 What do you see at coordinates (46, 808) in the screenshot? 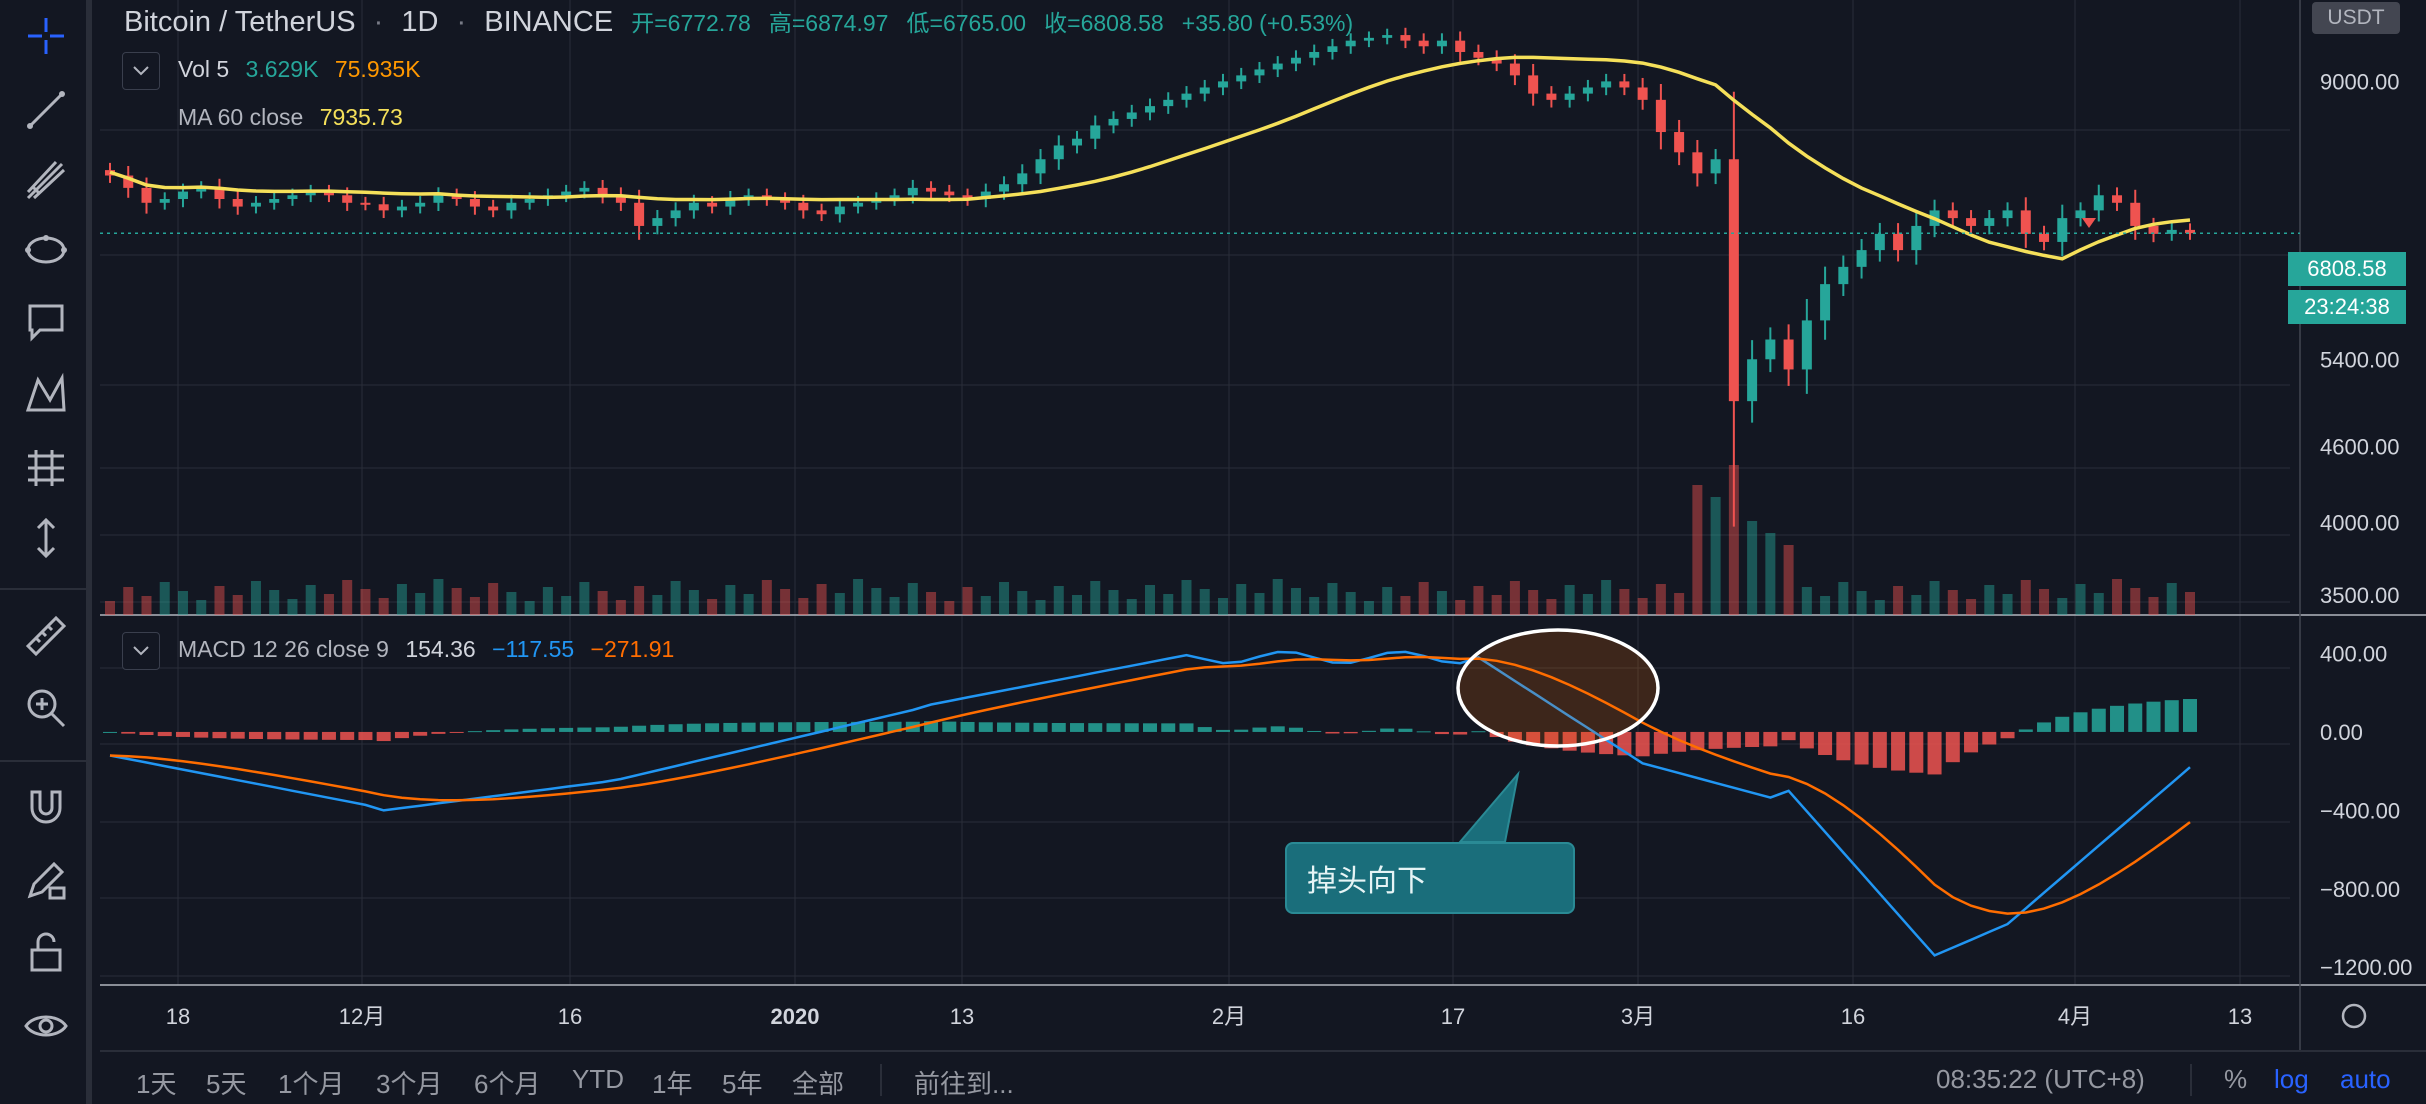
I see `magnet-icon` at bounding box center [46, 808].